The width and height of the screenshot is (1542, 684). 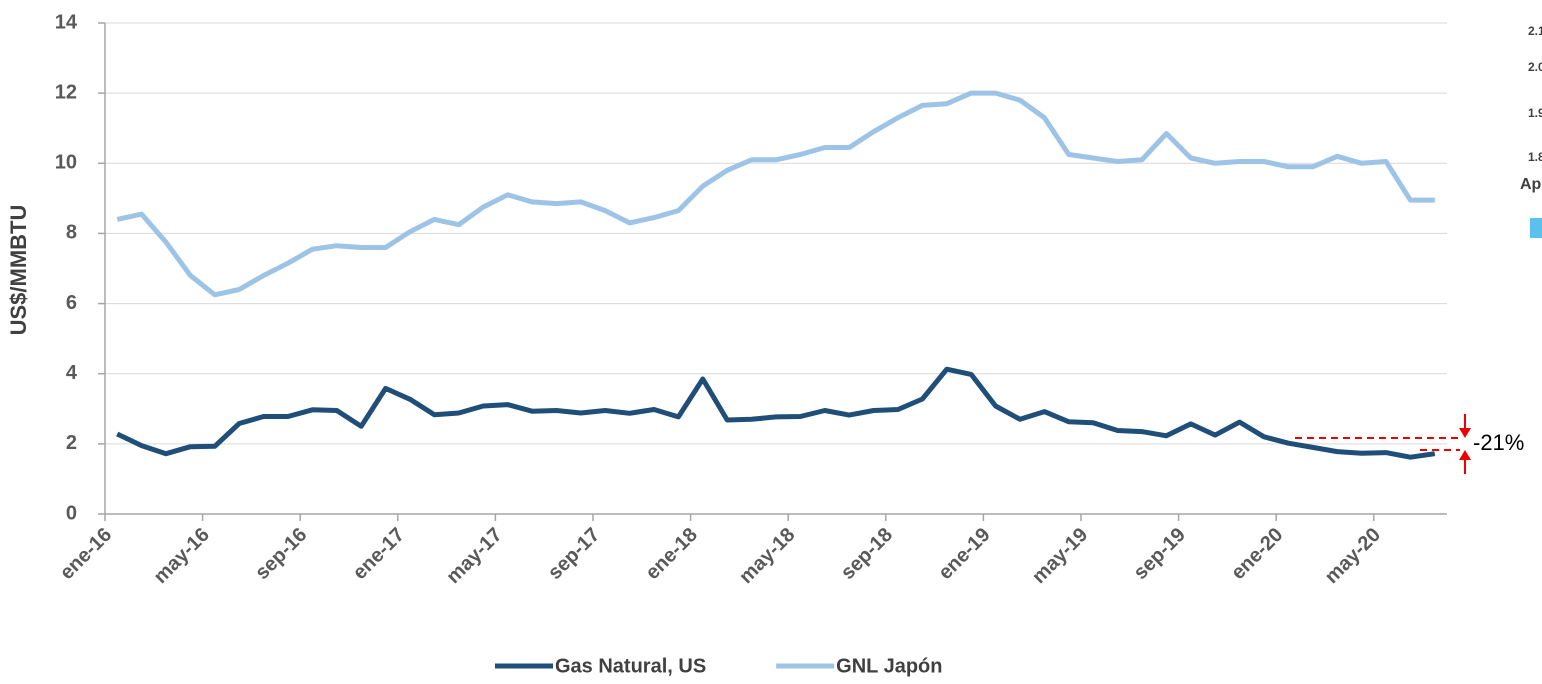 What do you see at coordinates (1535, 157) in the screenshot?
I see `side-fragment: 1.8` at bounding box center [1535, 157].